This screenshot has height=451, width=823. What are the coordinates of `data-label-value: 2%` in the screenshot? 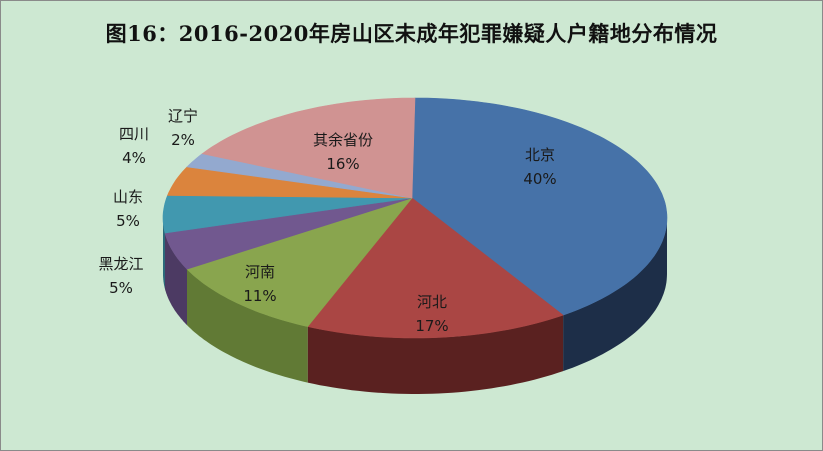 It's located at (183, 140).